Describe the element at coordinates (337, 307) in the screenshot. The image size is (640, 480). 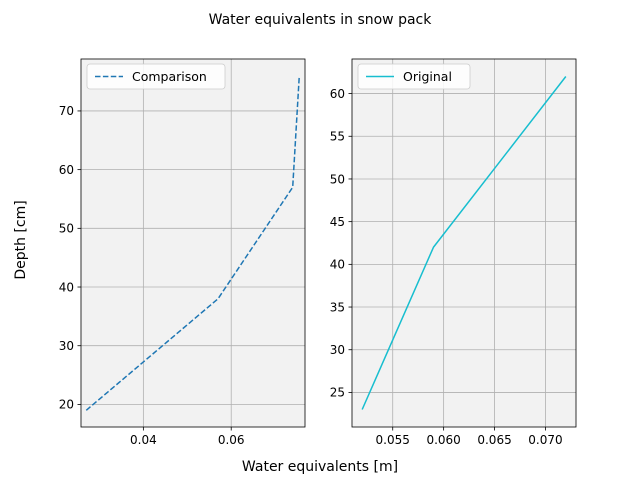
I see `right-y-tick-label: 35` at that location.